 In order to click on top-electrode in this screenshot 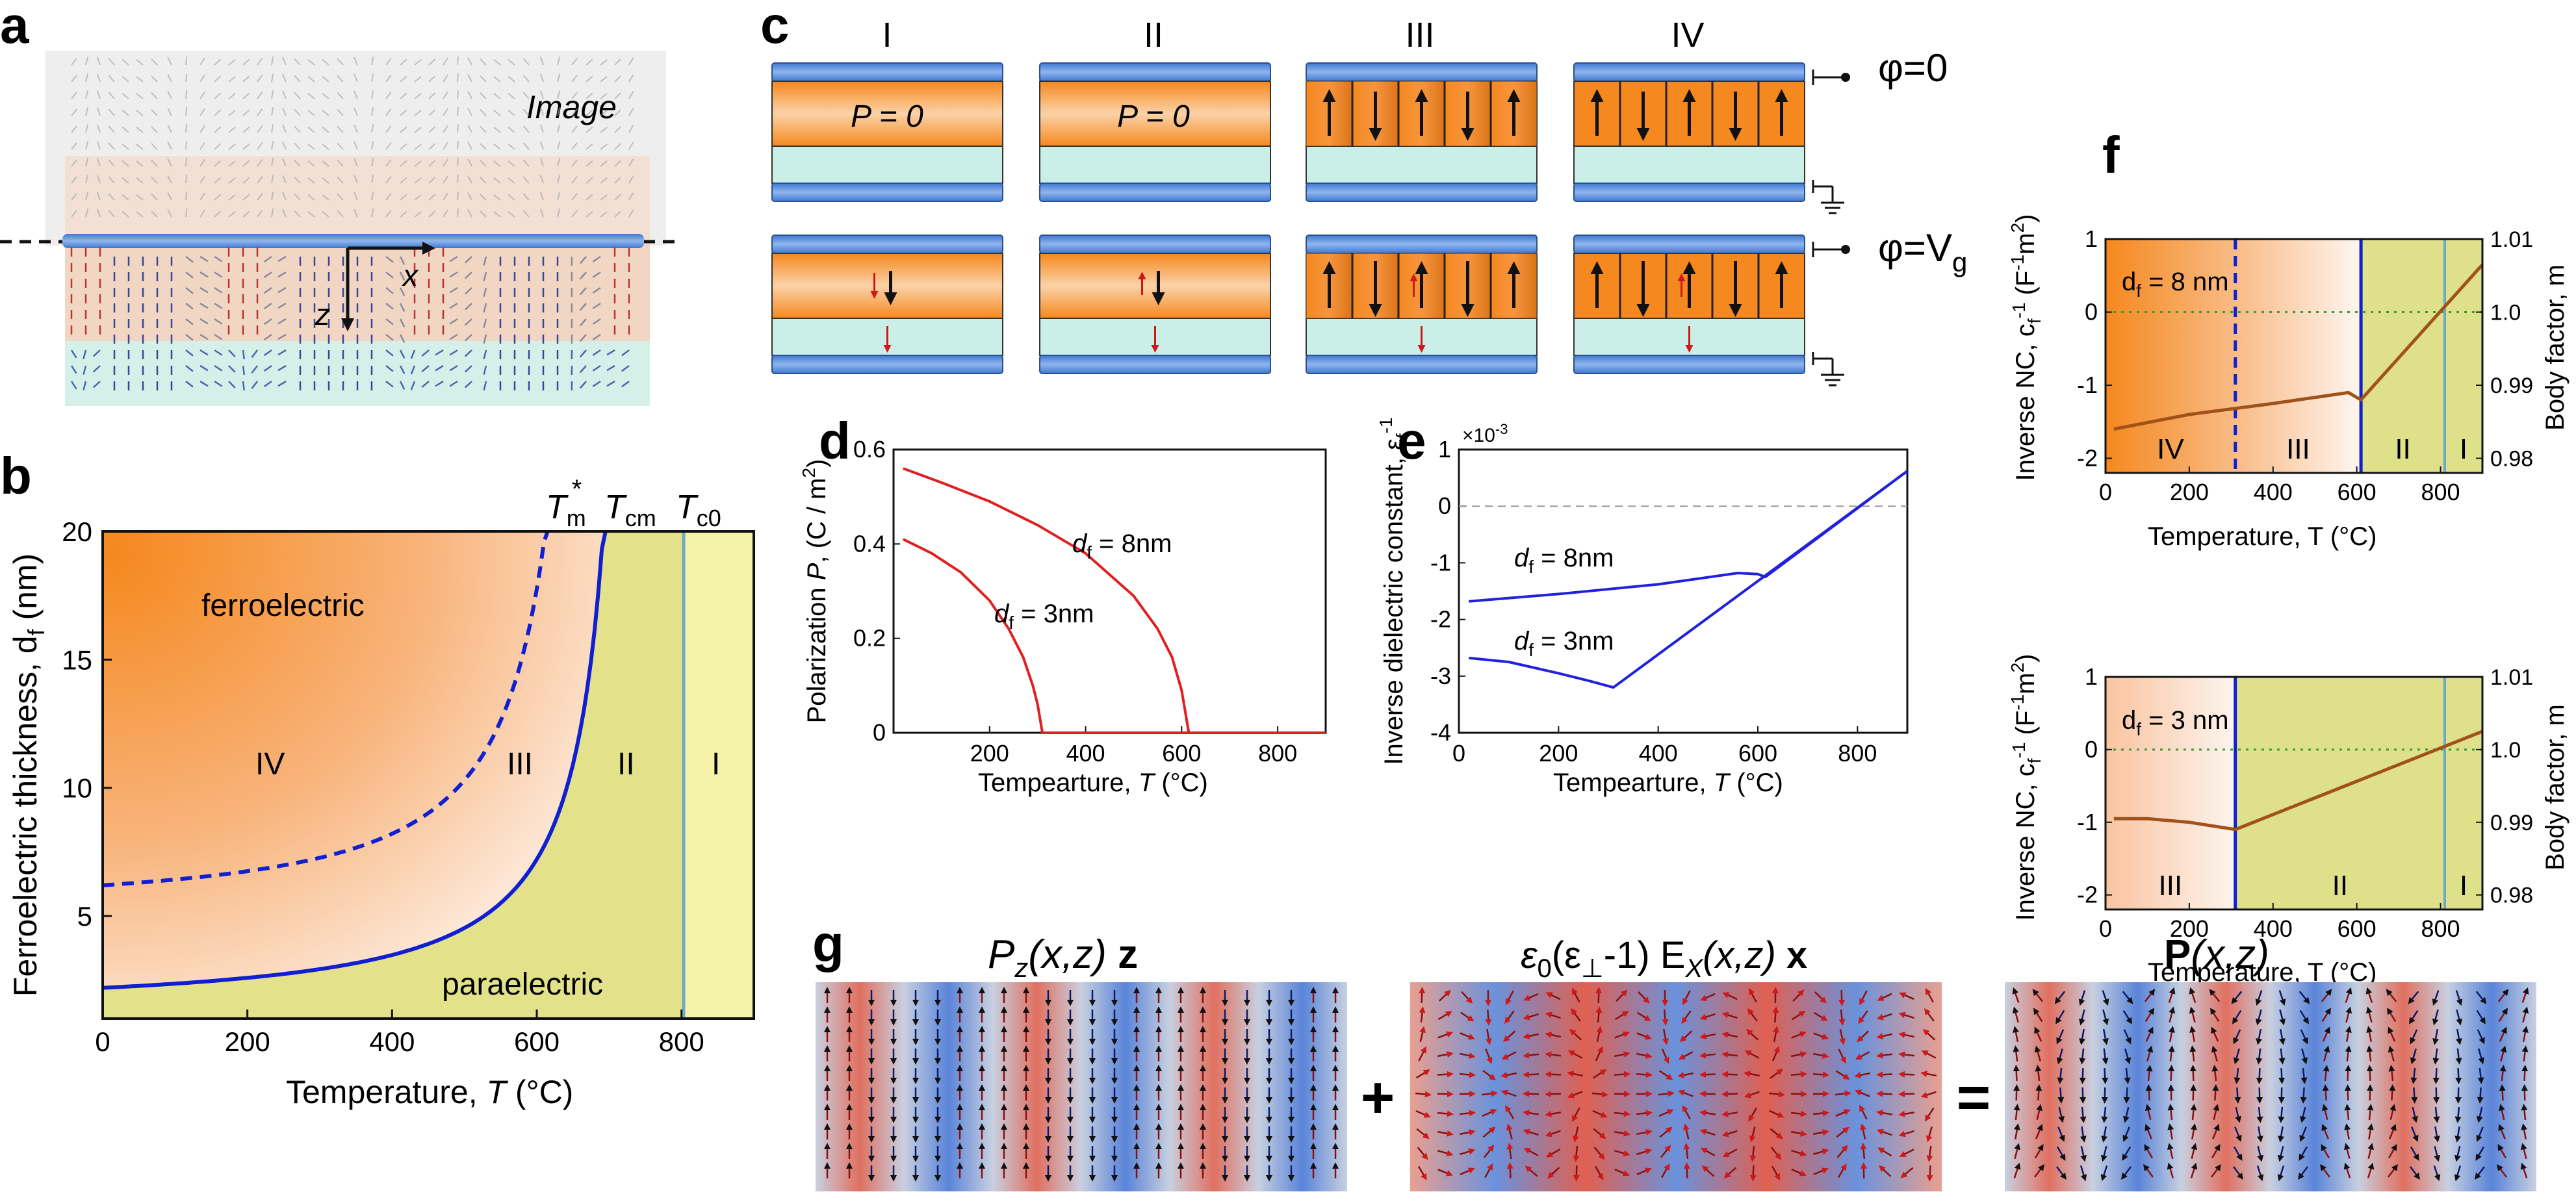, I will do `click(1422, 244)`.